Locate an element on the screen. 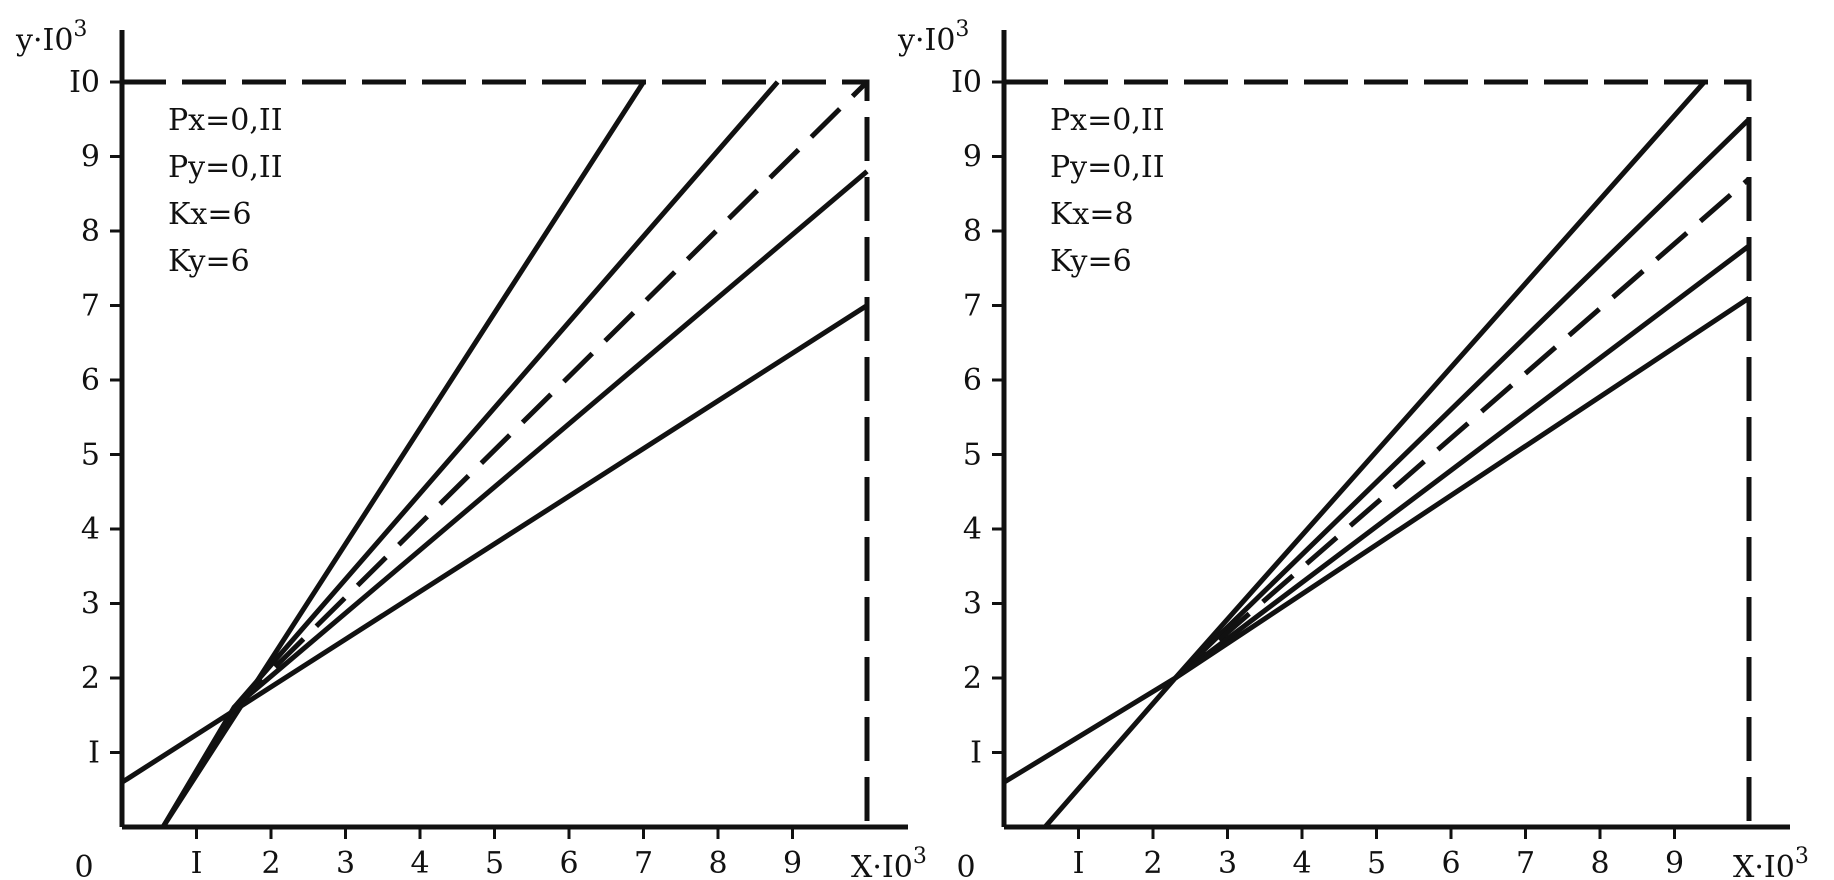 This screenshot has width=1834, height=880. parameter-label: Kx=8 is located at coordinates (1092, 214).